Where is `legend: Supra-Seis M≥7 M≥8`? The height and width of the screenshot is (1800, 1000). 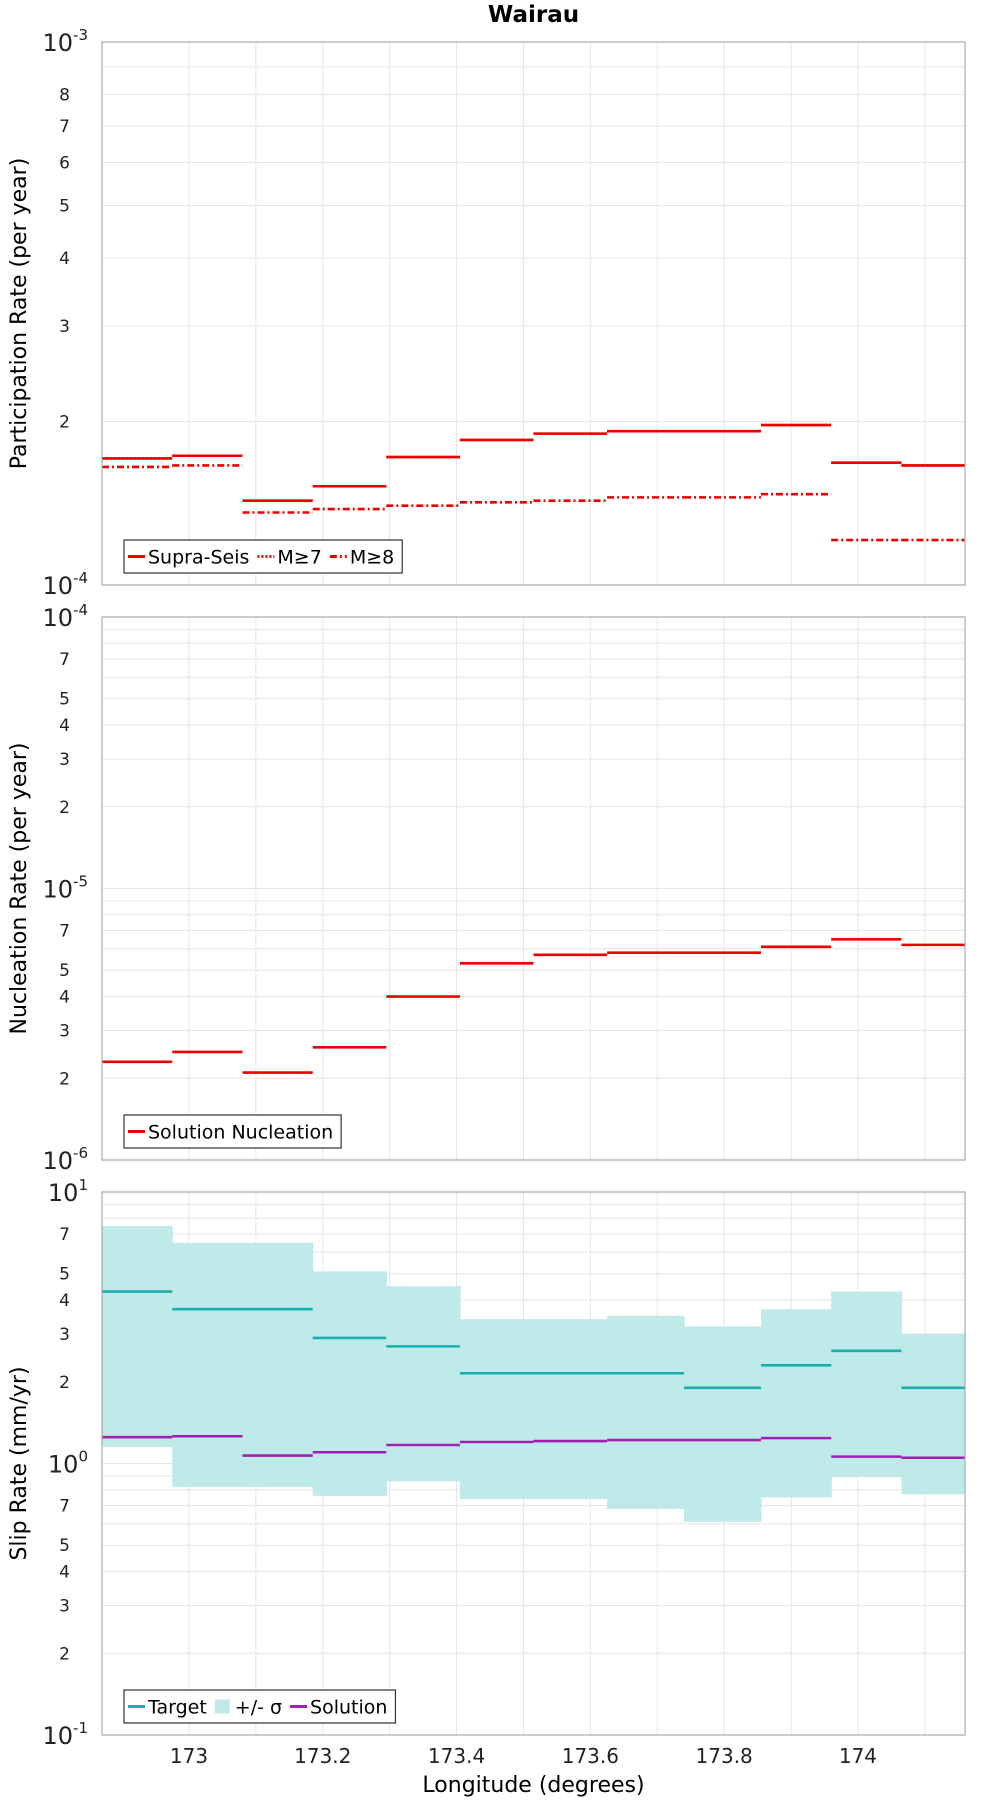 legend: Supra-Seis M≥7 M≥8 is located at coordinates (263, 556).